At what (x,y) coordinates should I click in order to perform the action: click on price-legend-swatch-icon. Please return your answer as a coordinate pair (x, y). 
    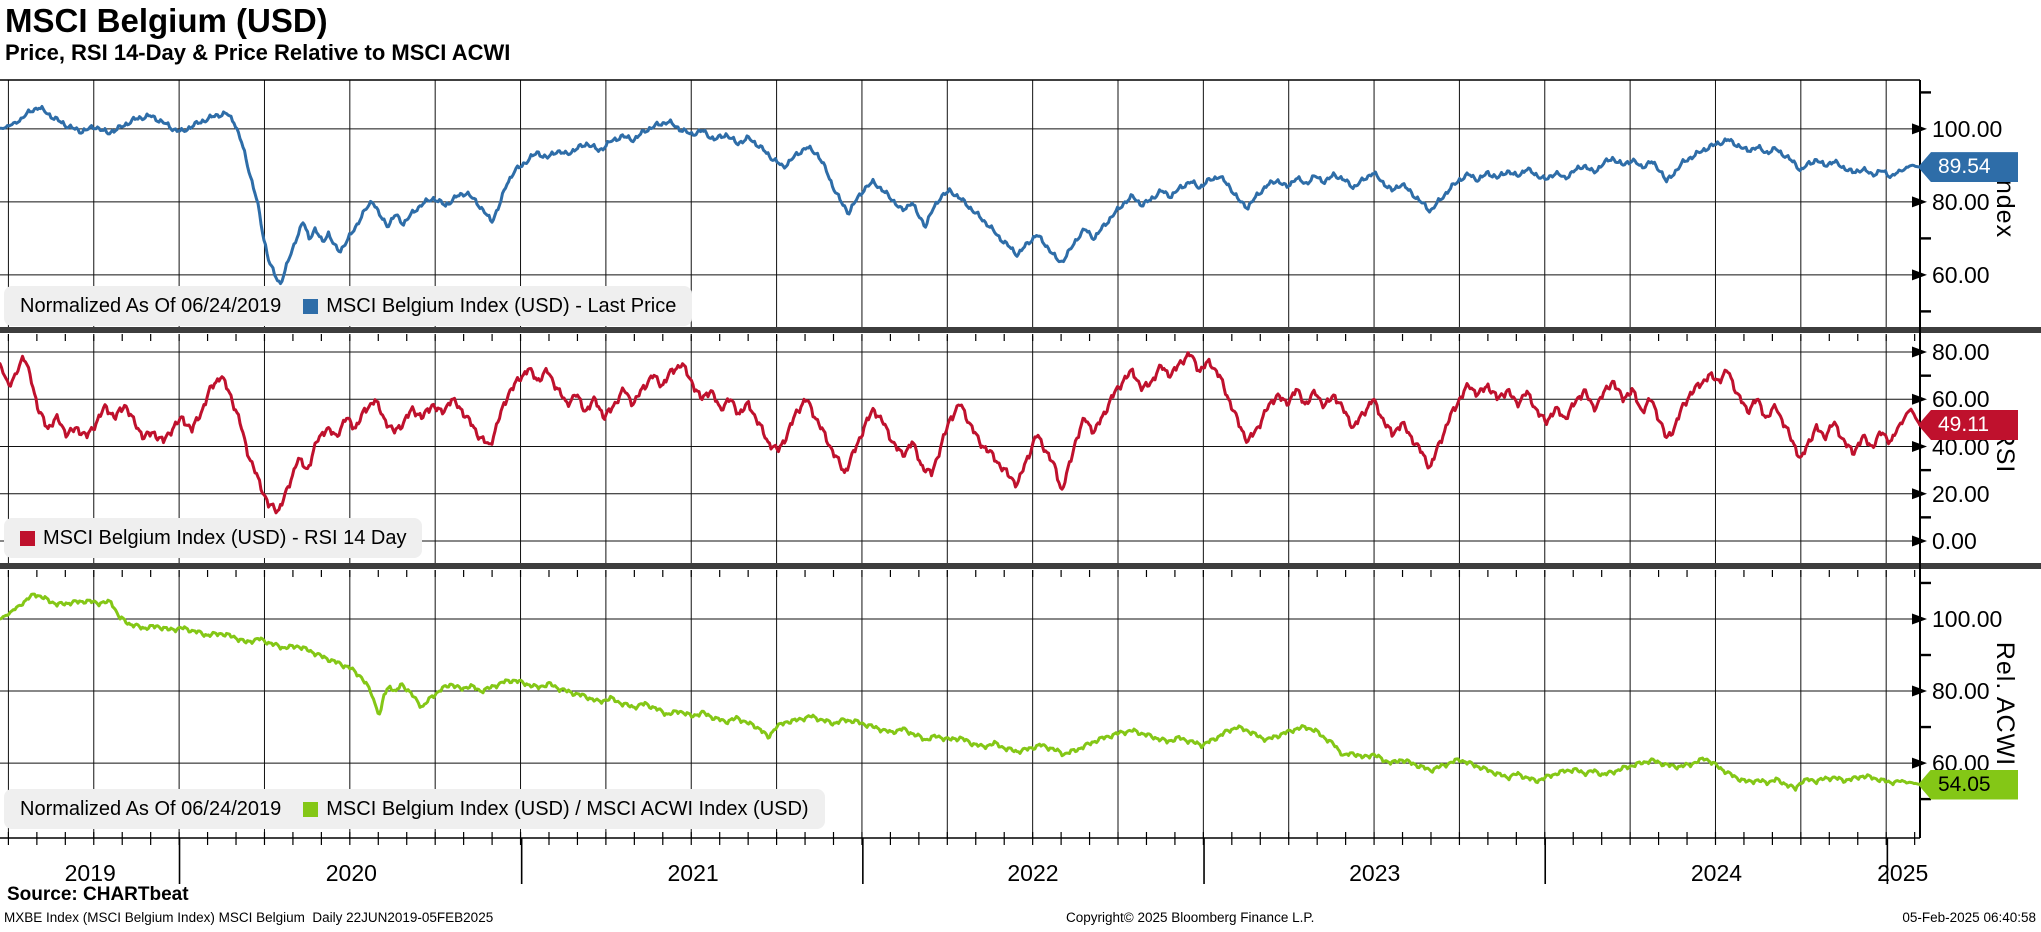
    Looking at the image, I should click on (311, 306).